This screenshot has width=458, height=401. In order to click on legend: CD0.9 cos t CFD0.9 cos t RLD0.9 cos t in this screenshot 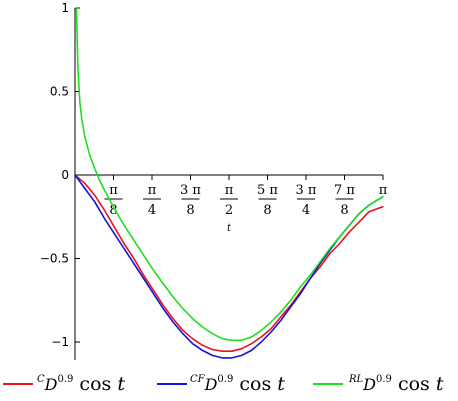, I will do `click(223, 384)`.